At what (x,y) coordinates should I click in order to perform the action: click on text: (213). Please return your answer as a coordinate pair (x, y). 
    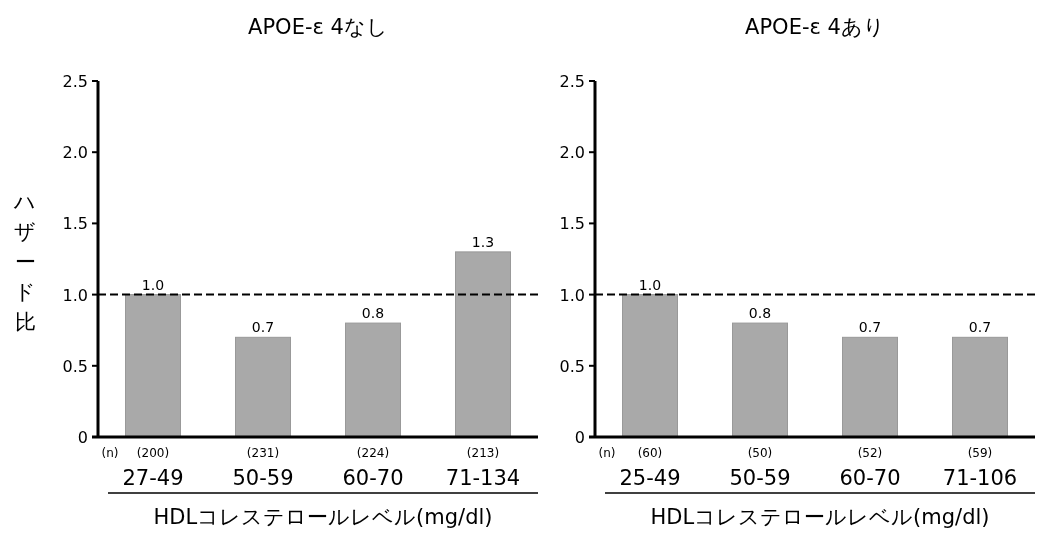
    Looking at the image, I should click on (483, 453).